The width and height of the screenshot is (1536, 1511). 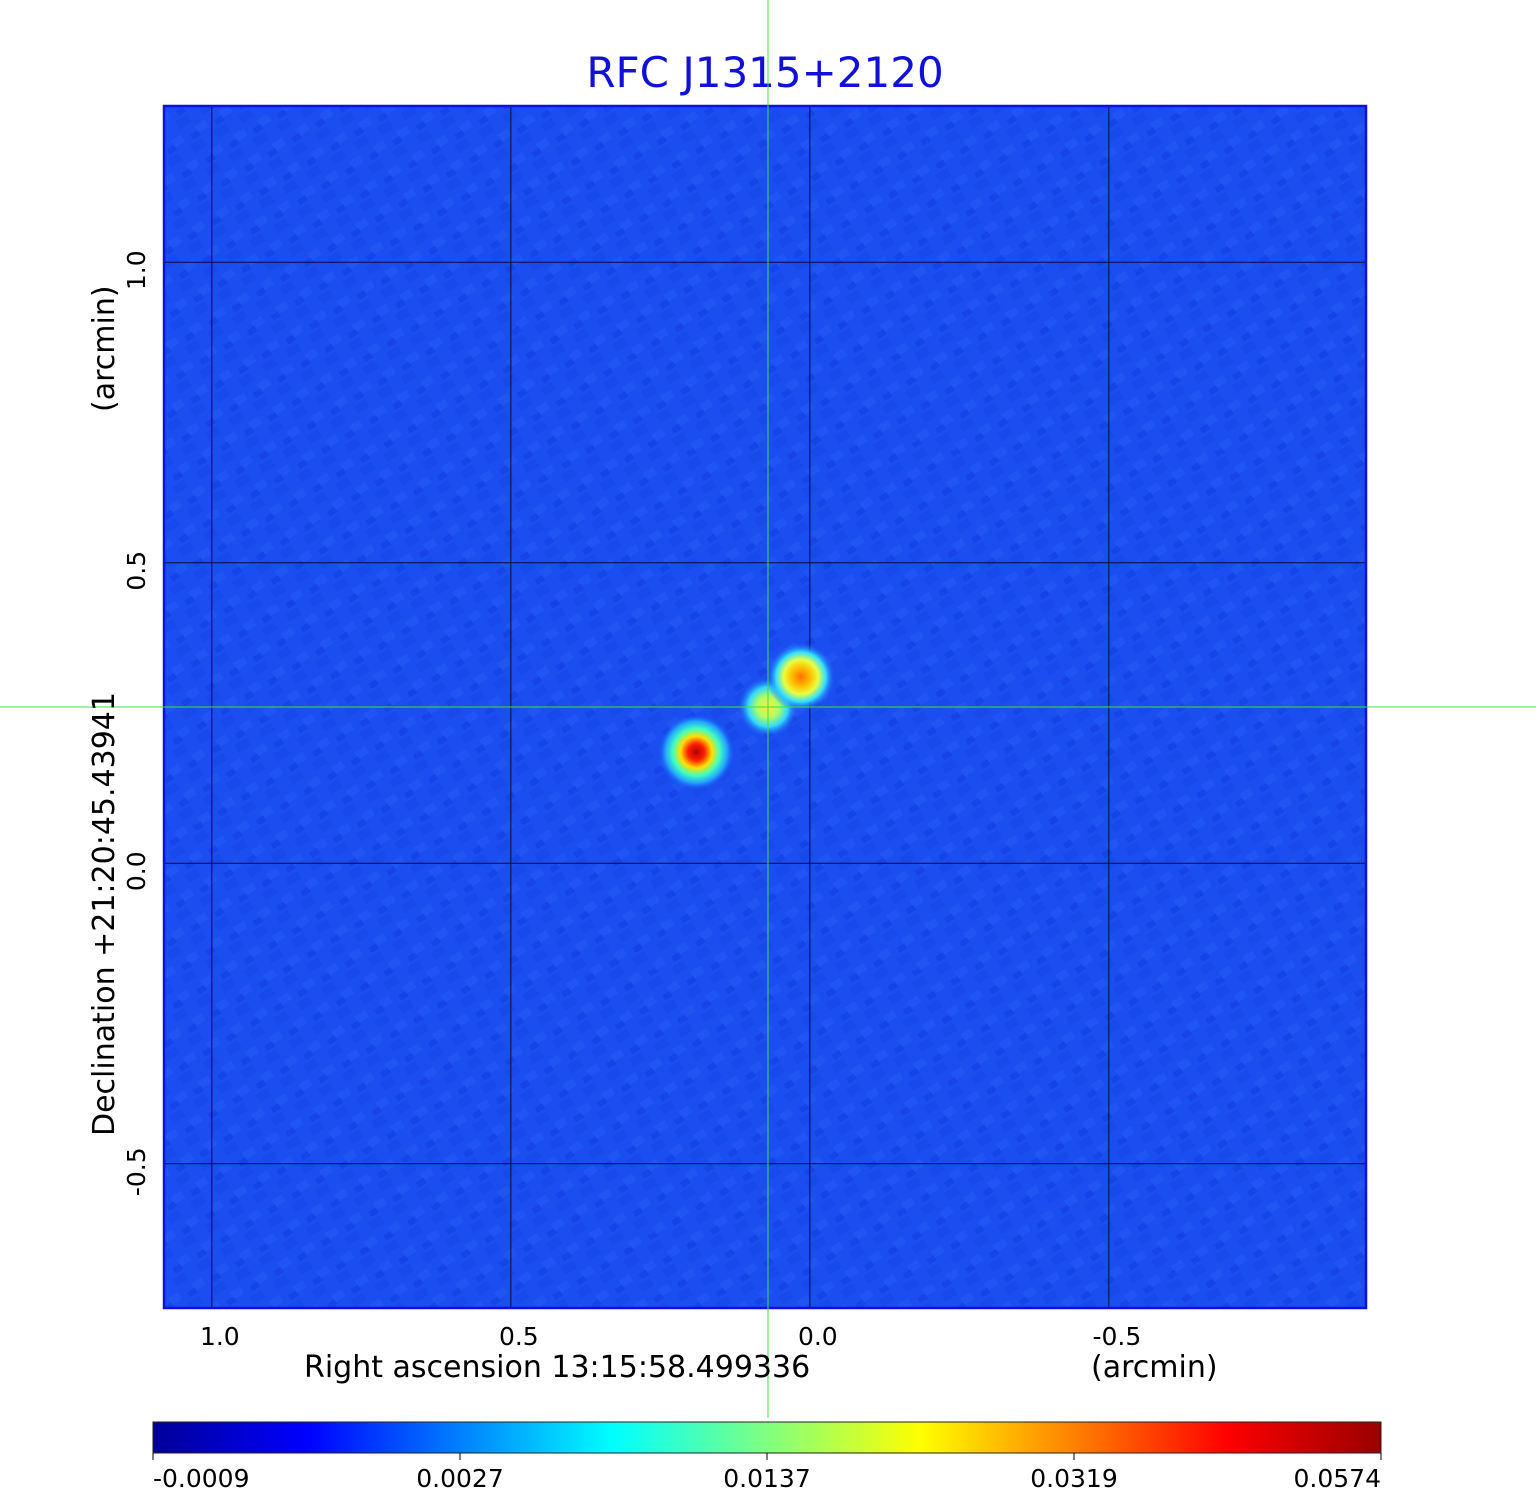 What do you see at coordinates (1337, 1478) in the screenshot?
I see `colorbar-tick-label: 0.0574` at bounding box center [1337, 1478].